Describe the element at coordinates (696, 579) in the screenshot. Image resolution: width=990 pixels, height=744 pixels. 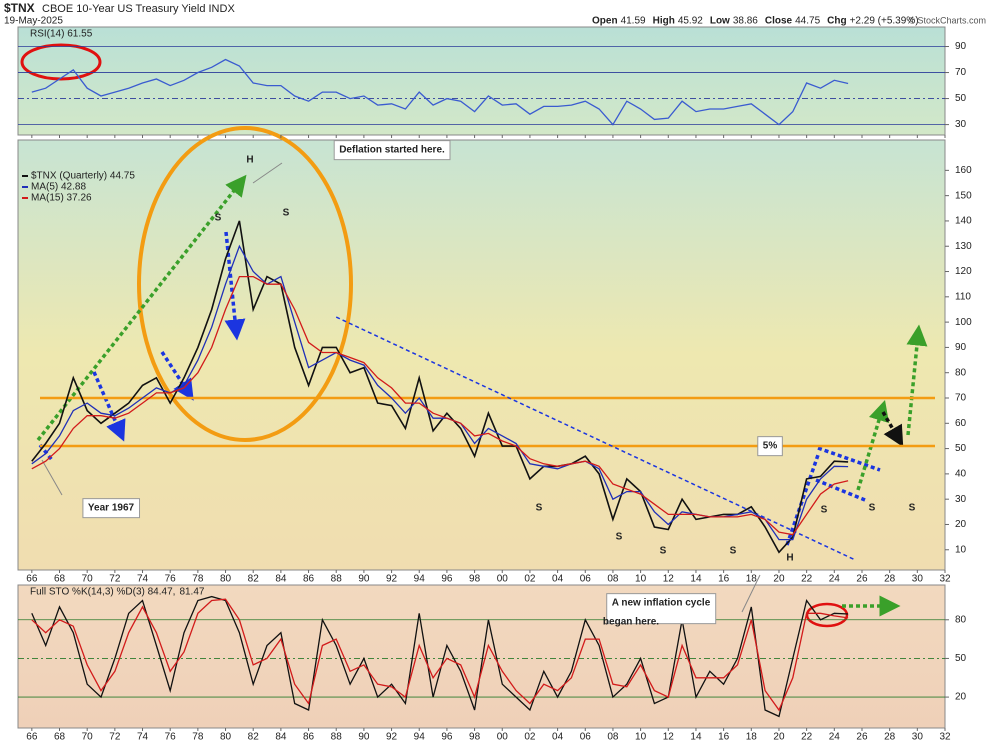
I see `x-tick-label: 14` at that location.